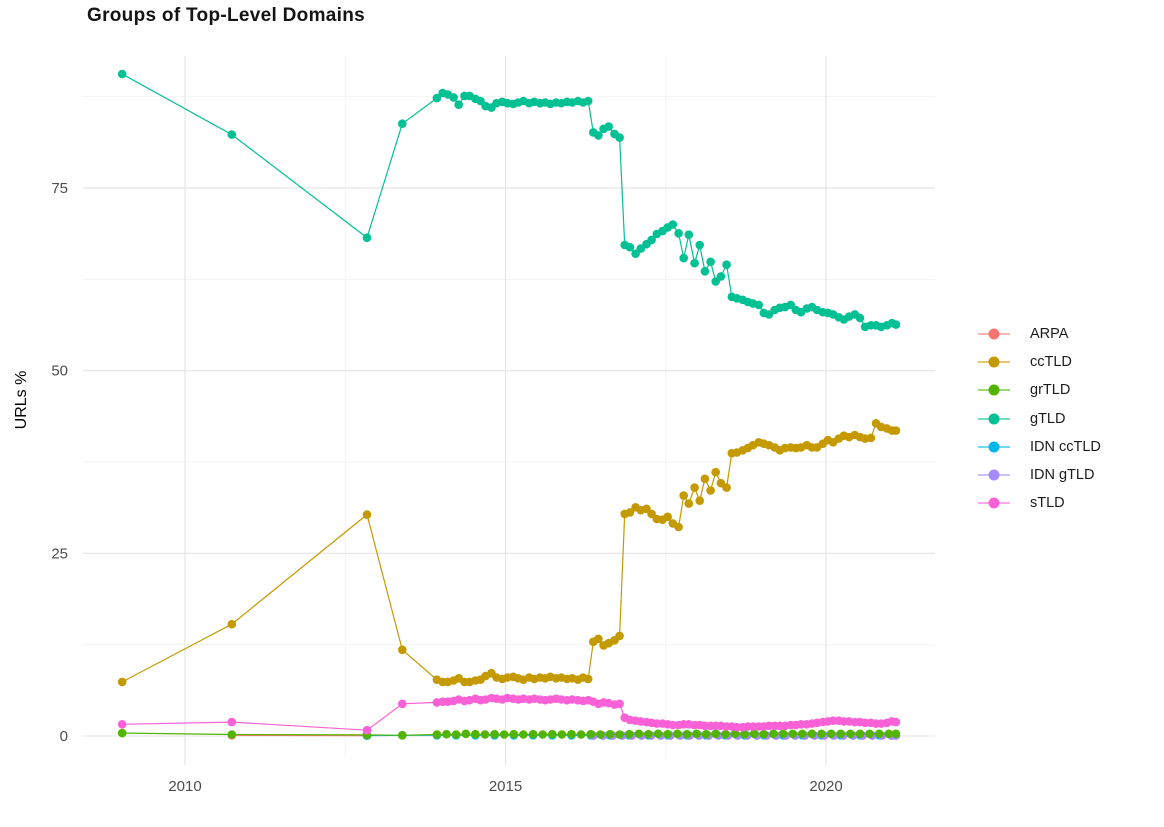  I want to click on legend-item-gtld: gTLD, so click(1039, 419).